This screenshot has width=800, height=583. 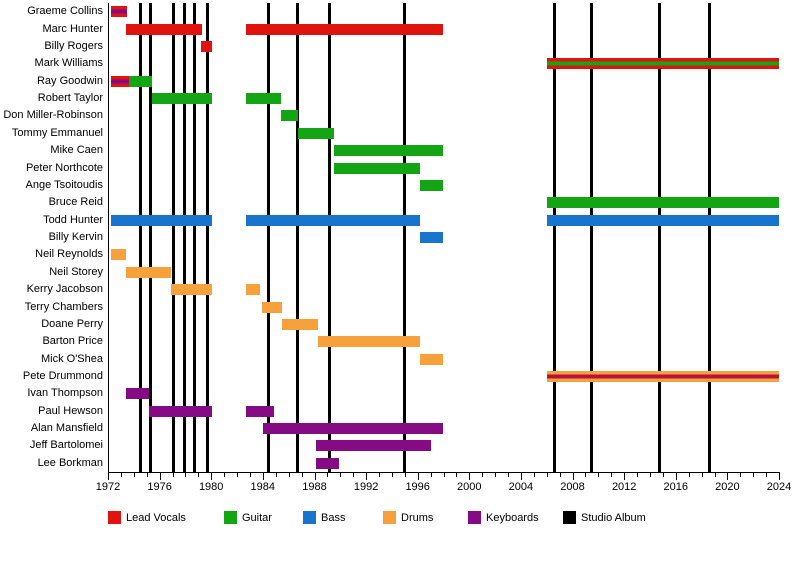 I want to click on member-label: Bruce Reid, so click(x=75, y=202).